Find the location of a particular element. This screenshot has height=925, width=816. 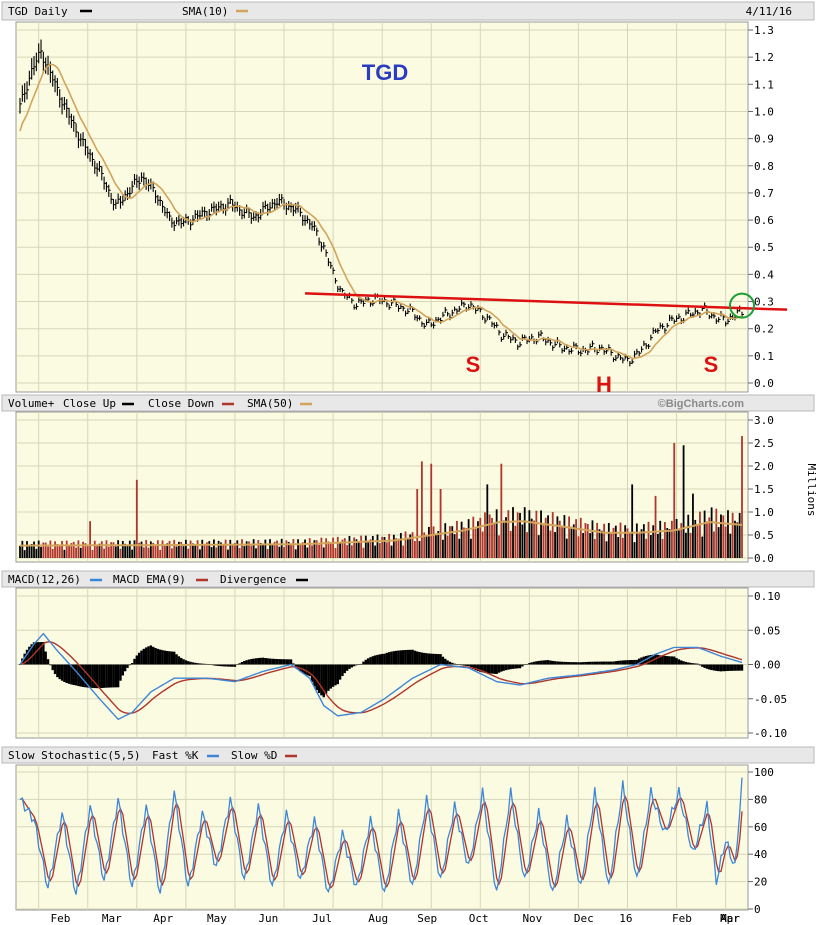

stochastic-y-tick-label: 0 is located at coordinates (757, 909).